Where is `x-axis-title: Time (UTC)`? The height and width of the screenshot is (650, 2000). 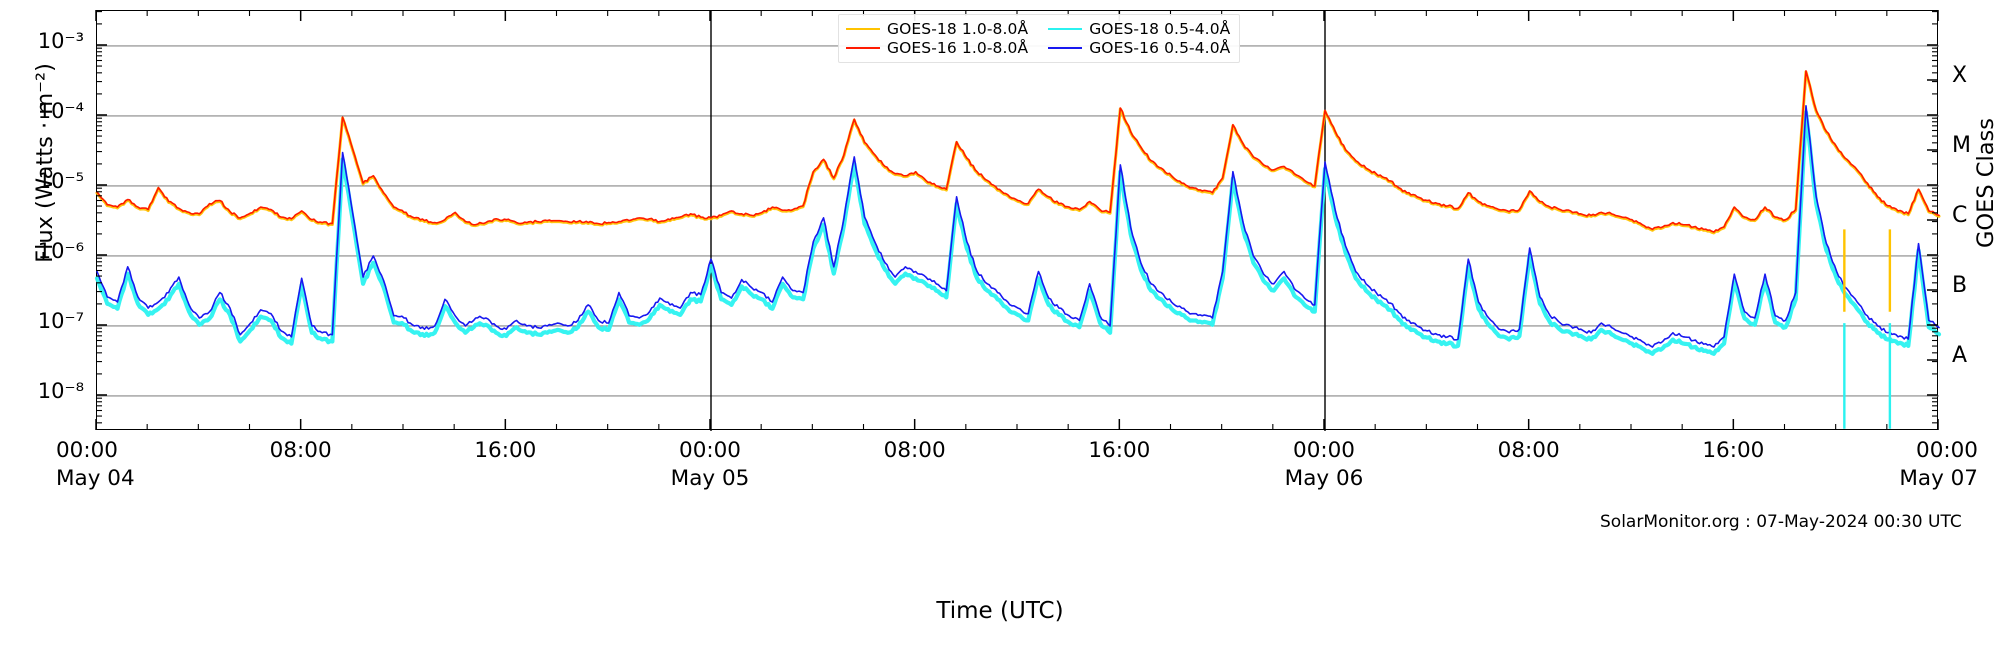 x-axis-title: Time (UTC) is located at coordinates (1000, 611).